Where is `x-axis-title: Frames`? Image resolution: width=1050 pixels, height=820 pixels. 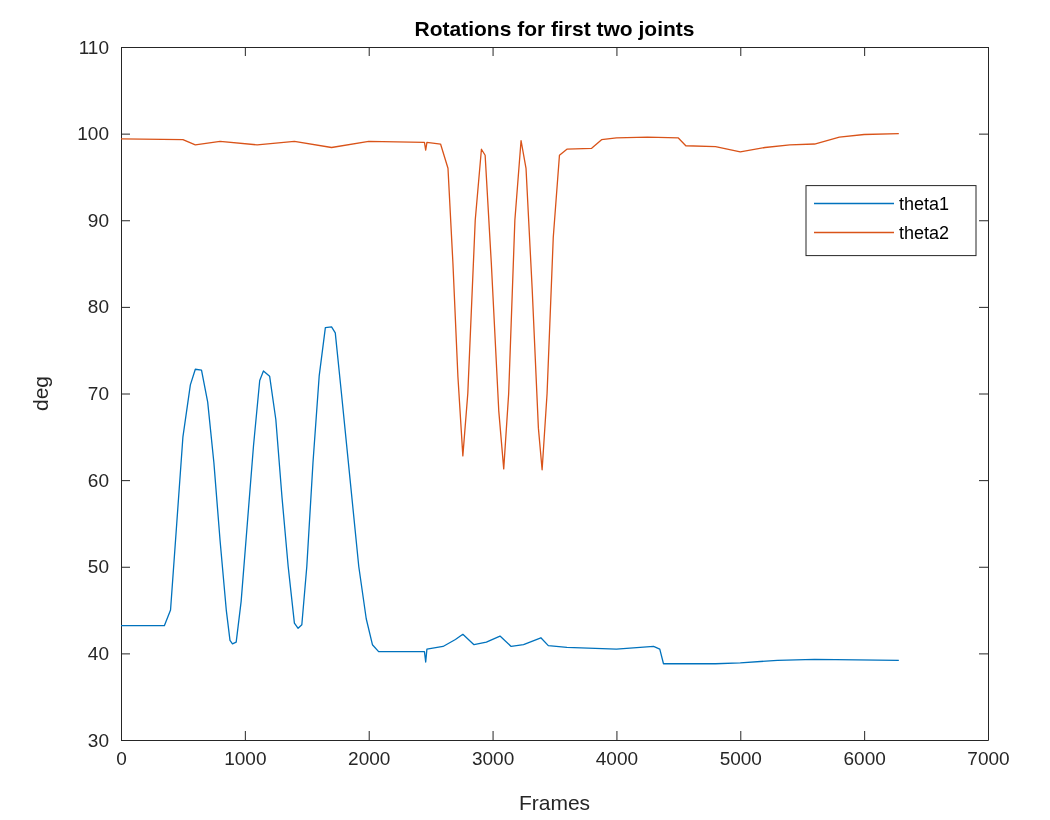 x-axis-title: Frames is located at coordinates (554, 802).